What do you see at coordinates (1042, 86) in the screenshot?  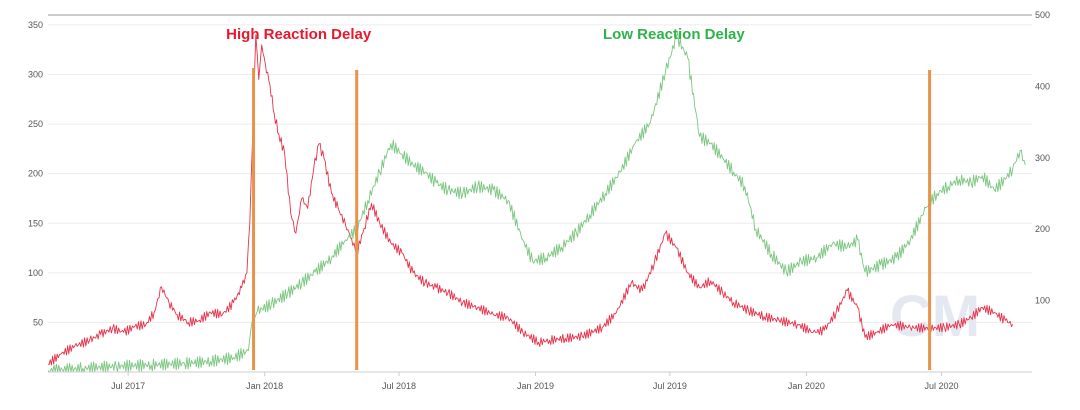 I see `y-right-tick-label: 400` at bounding box center [1042, 86].